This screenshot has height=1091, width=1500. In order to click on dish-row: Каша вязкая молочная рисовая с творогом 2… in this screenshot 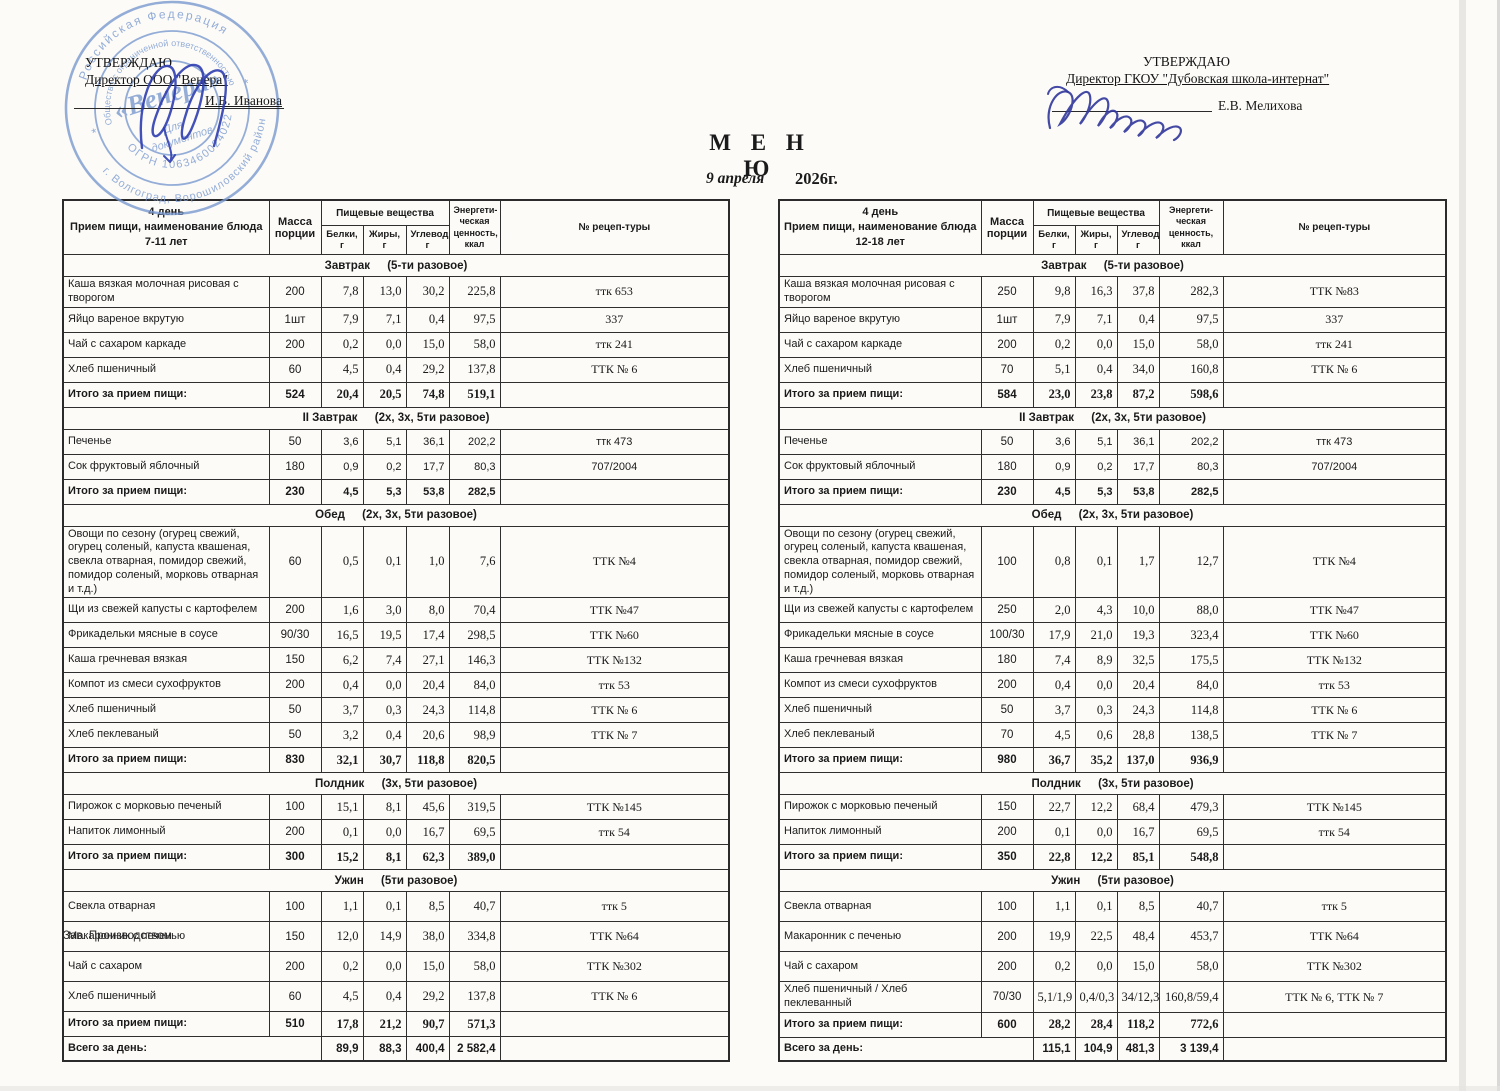, I will do `click(396, 292)`.